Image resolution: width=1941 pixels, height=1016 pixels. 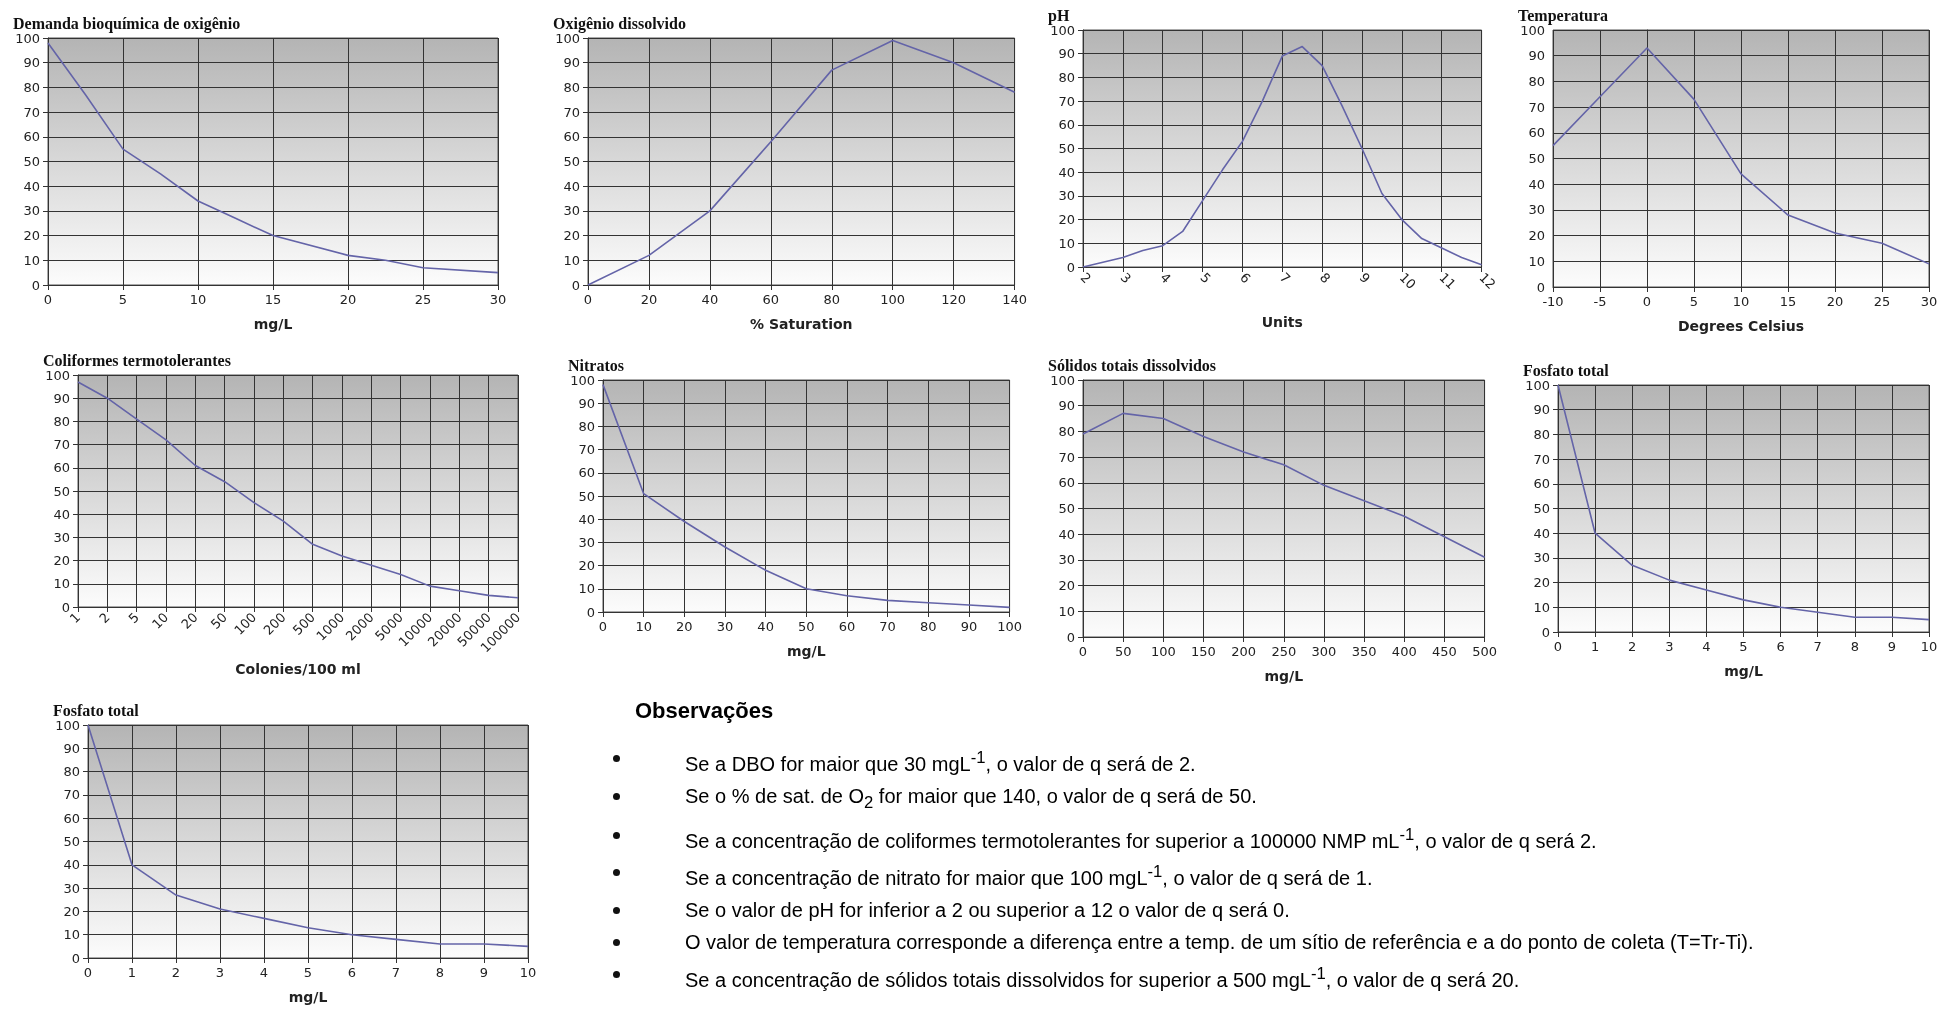 I want to click on x-tick-label: 1, so click(x=1595, y=646).